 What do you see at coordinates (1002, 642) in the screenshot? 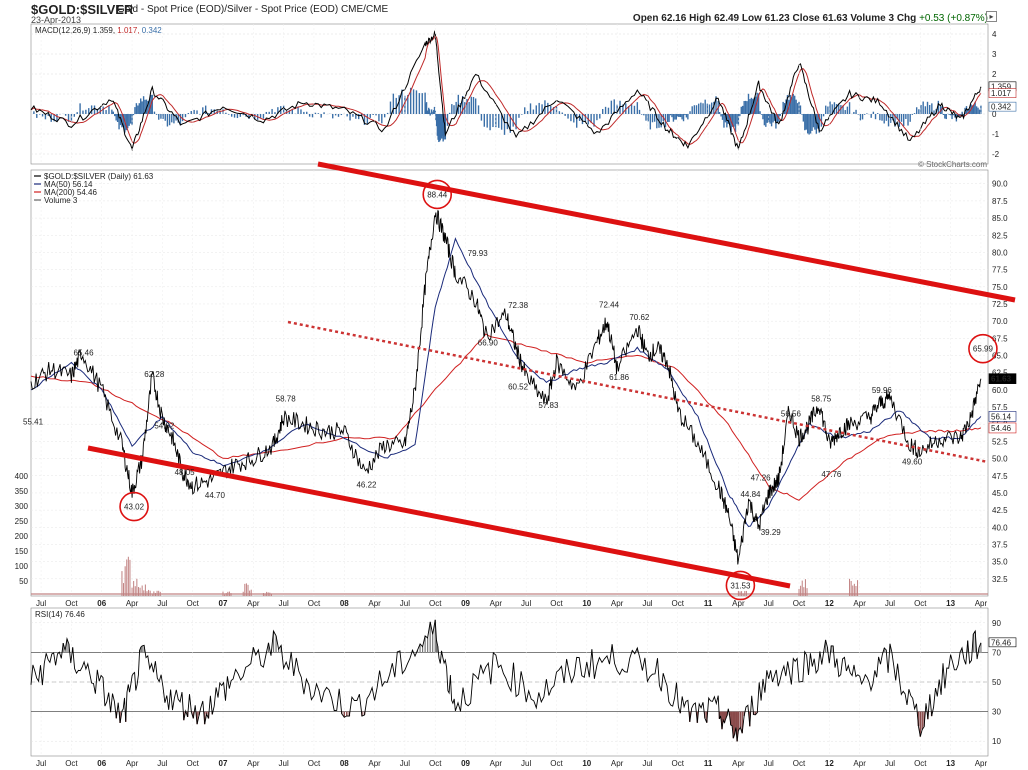
I see `rsi-value-tag` at bounding box center [1002, 642].